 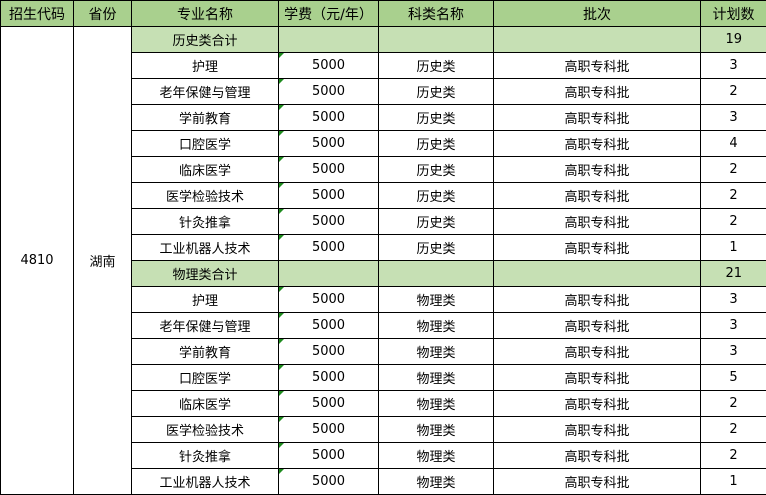 I want to click on subtotal-label: 物理类合计, so click(x=205, y=273).